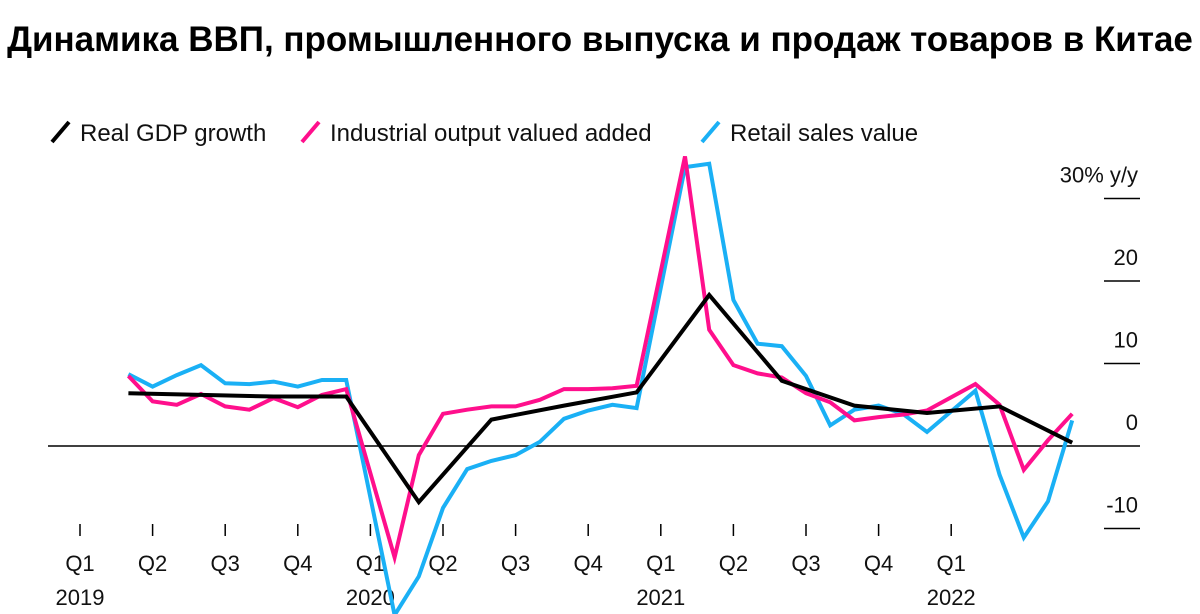  Describe the element at coordinates (660, 597) in the screenshot. I see `x-tick-year-label: 2021` at that location.